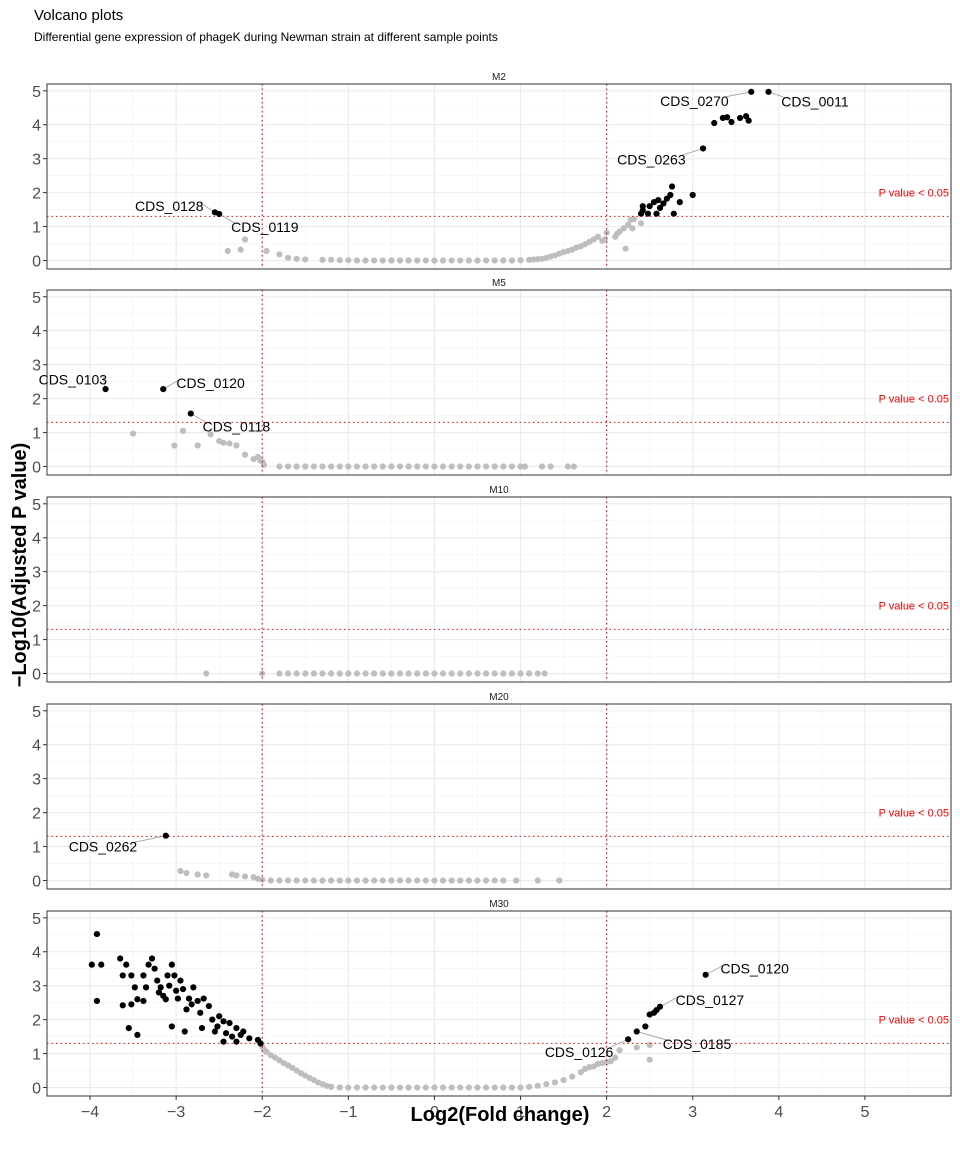  Describe the element at coordinates (914, 814) in the screenshot. I see `threshold-annotation: P value < 0.05` at that location.